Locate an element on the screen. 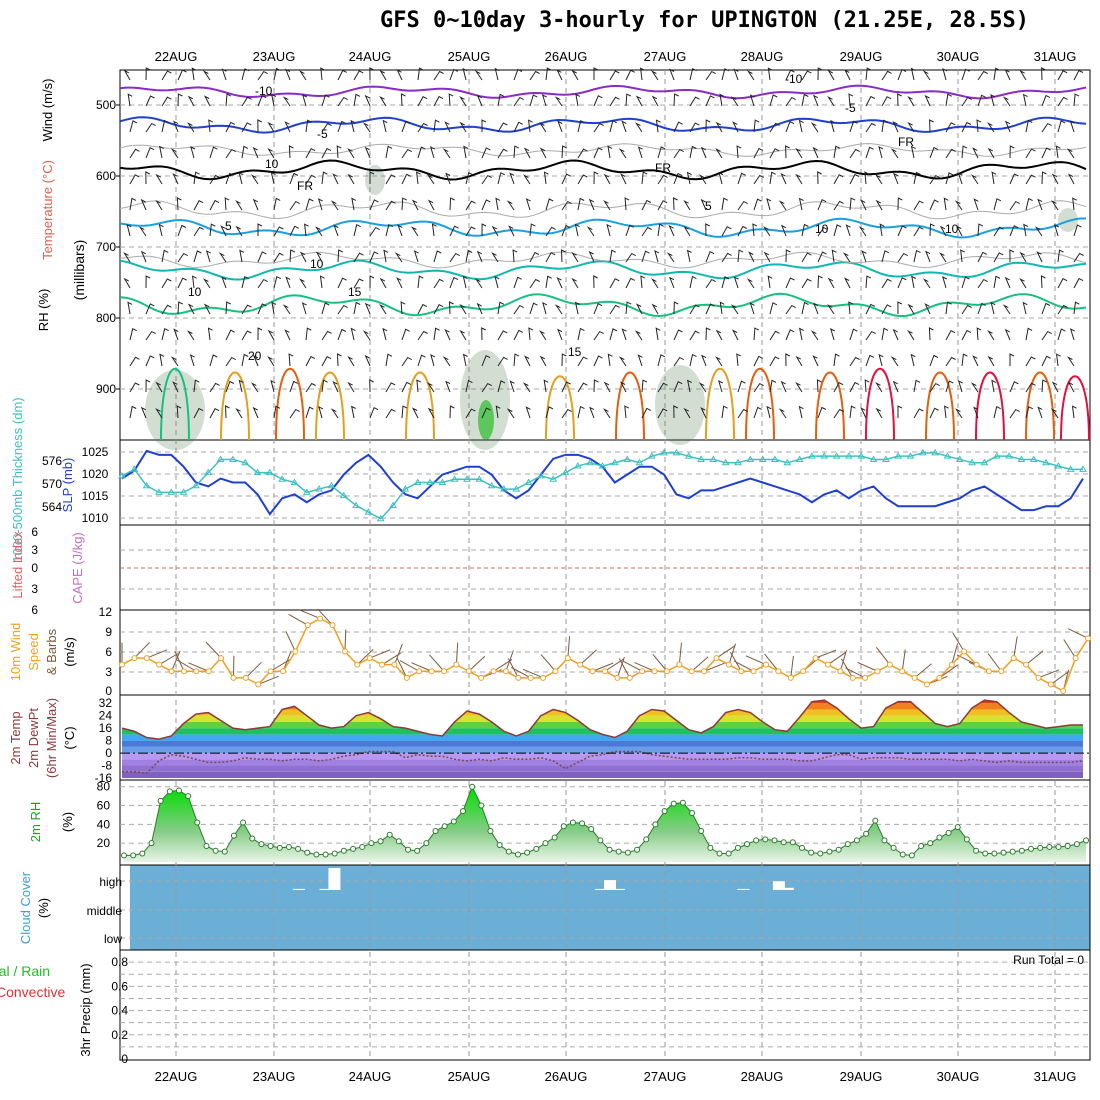  date-label-top: 31AUG is located at coordinates (1055, 56).